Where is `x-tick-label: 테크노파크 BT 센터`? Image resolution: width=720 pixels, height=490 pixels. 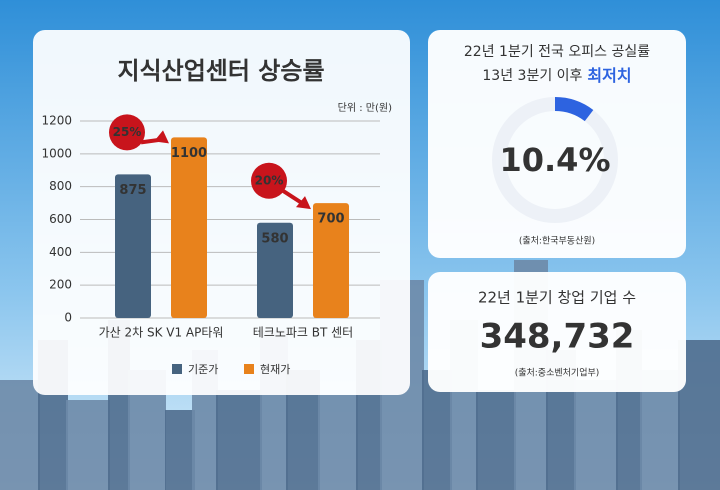
x-tick-label: 테크노파크 BT 센터 is located at coordinates (303, 333).